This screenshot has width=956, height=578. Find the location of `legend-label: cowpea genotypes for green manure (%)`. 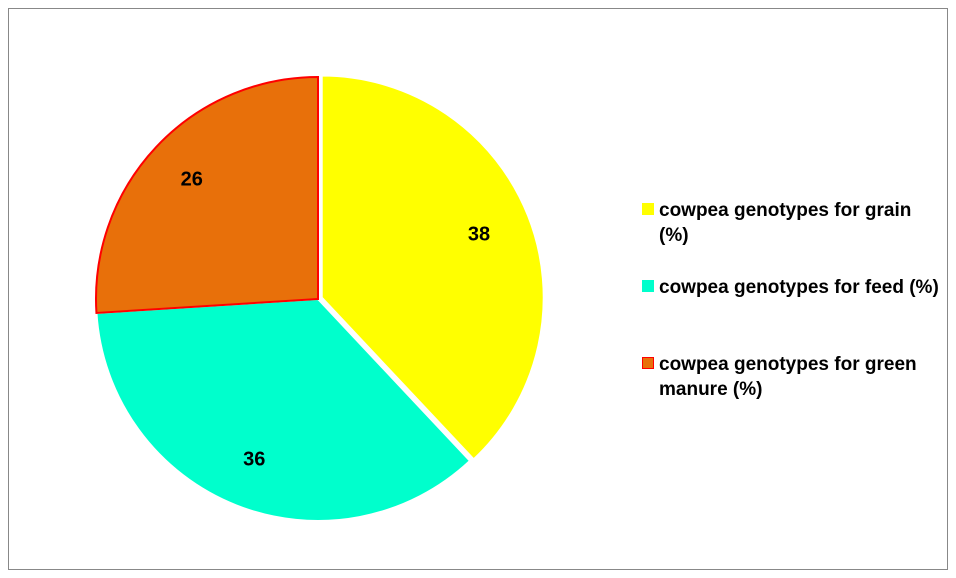

legend-label: cowpea genotypes for green manure (%) is located at coordinates (788, 377).